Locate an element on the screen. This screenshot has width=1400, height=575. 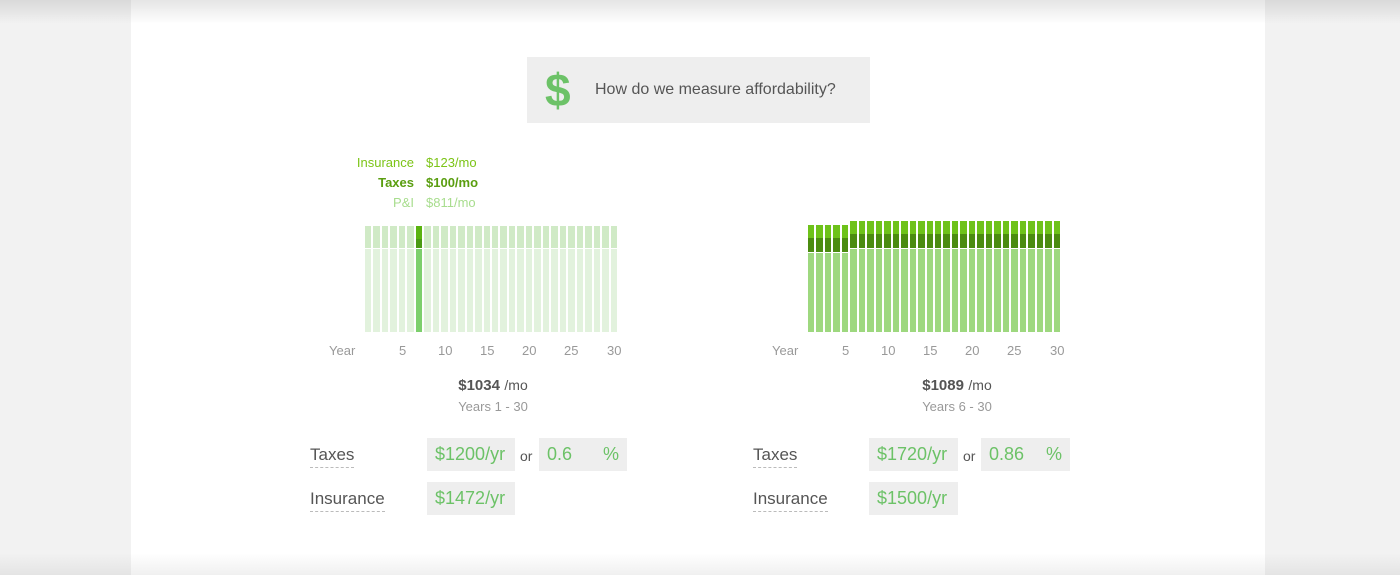
left-taxes-rate-input: 0.6 % is located at coordinates (583, 454).